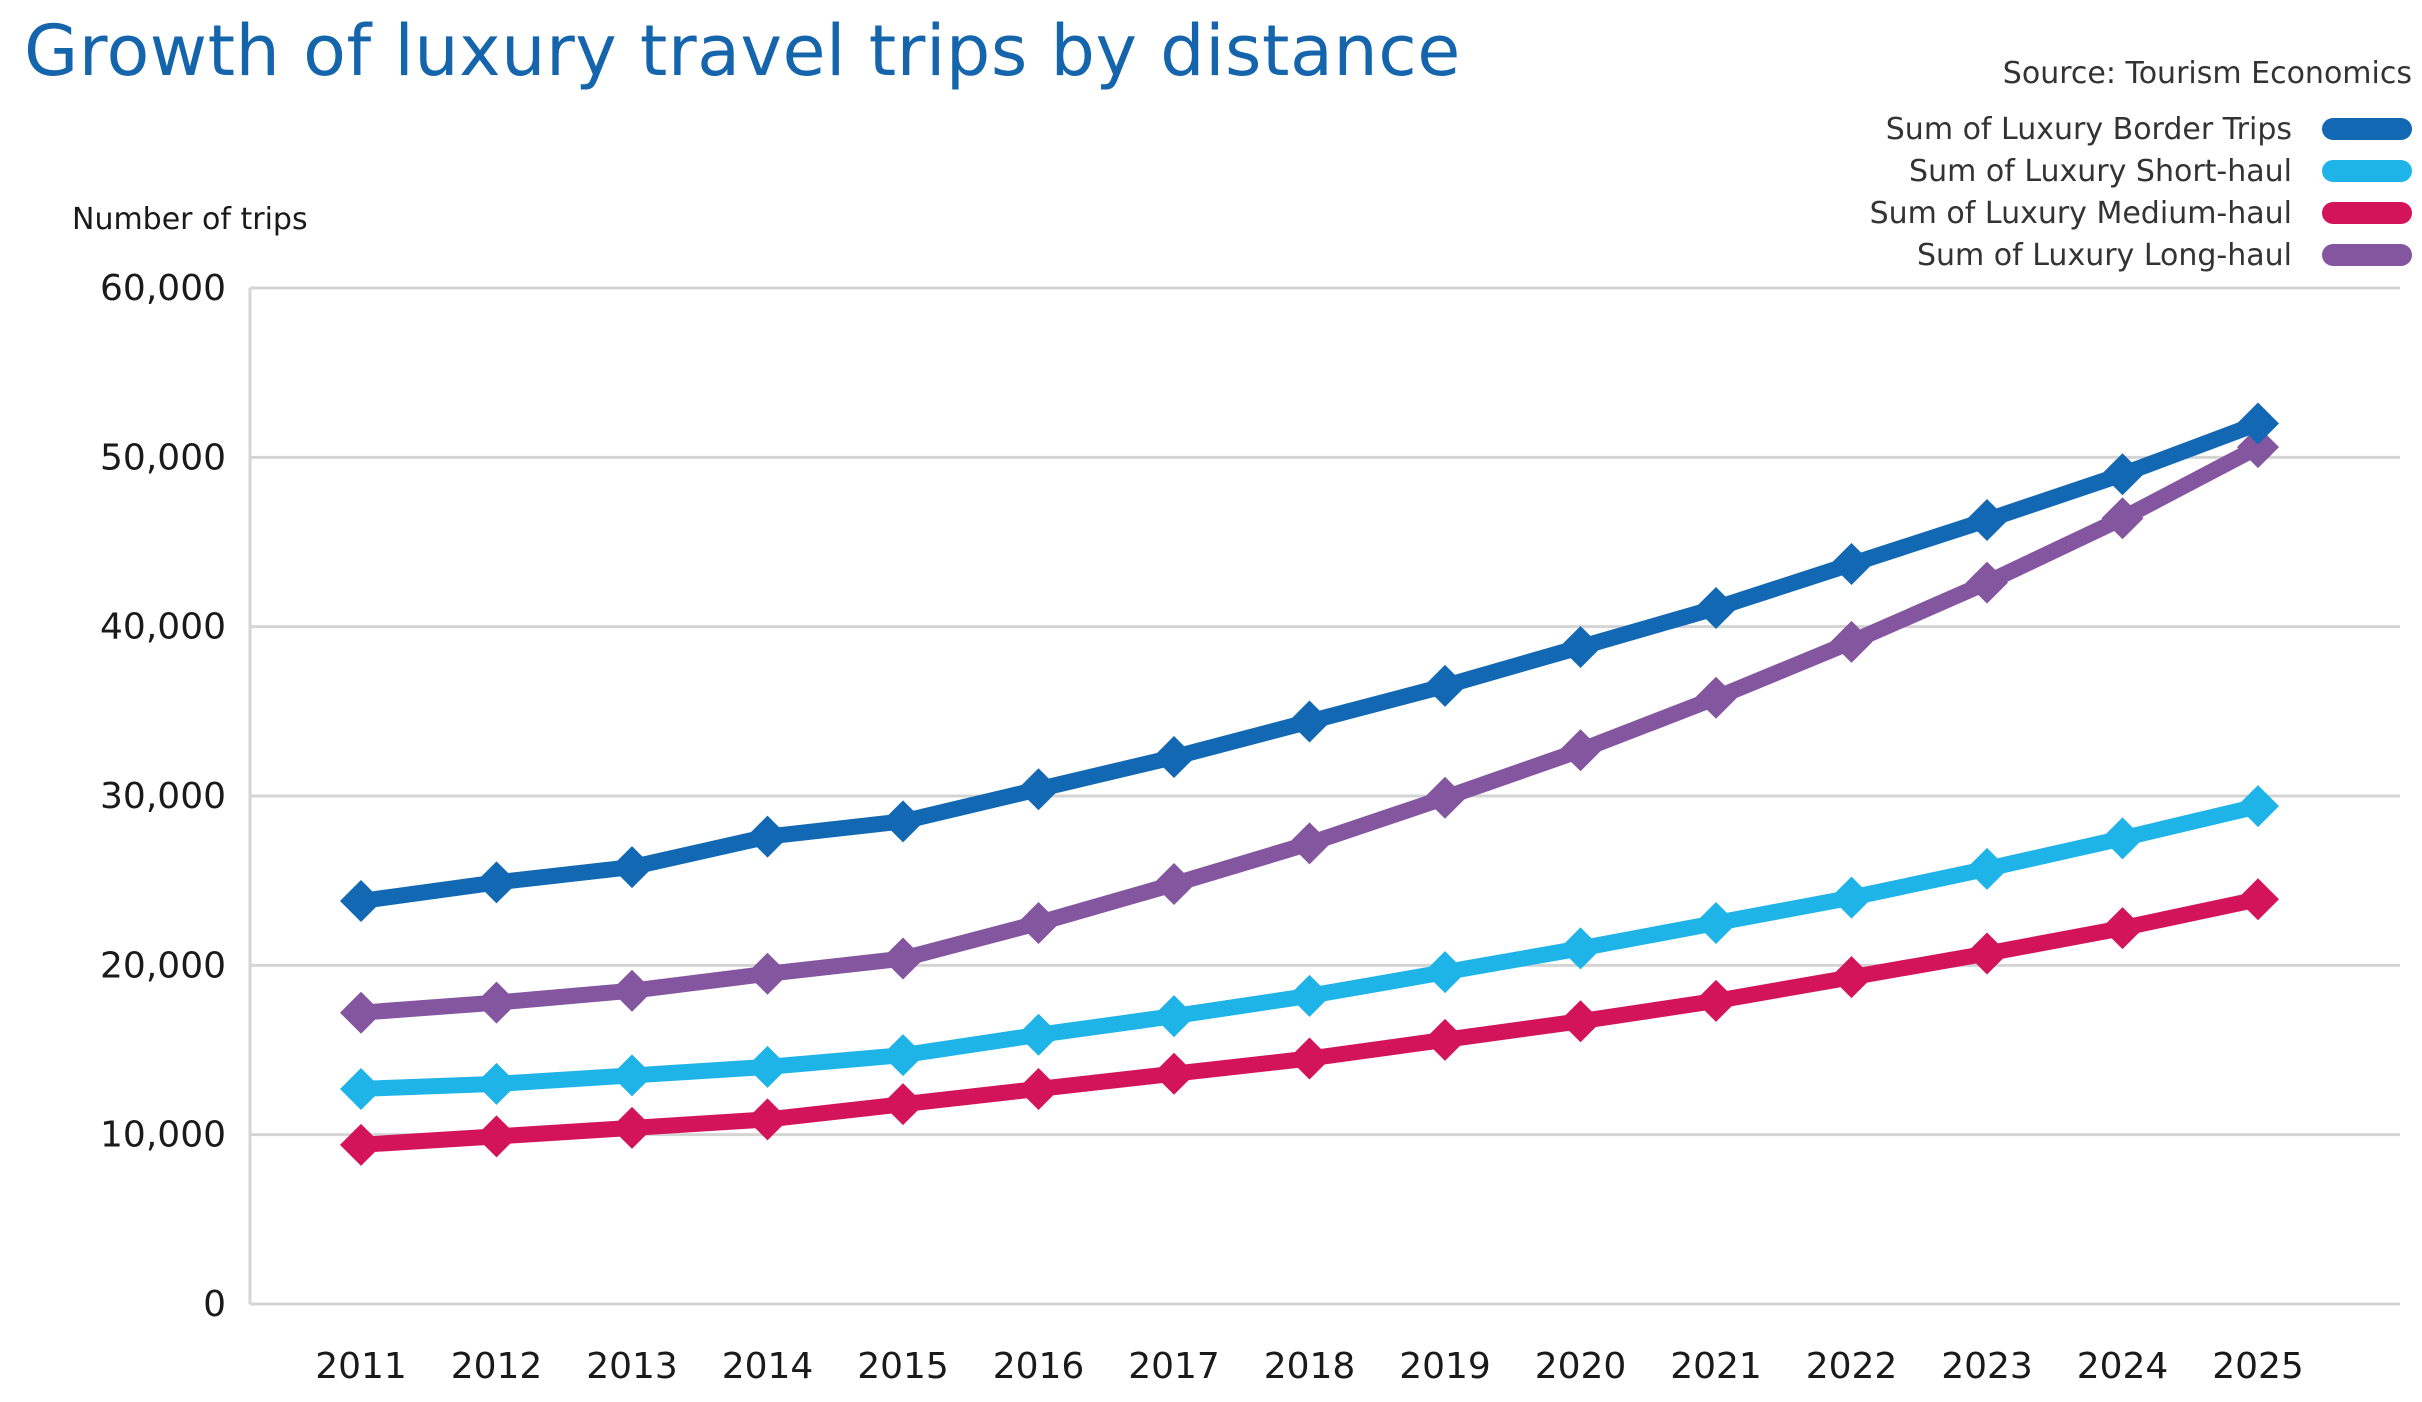 This screenshot has width=2422, height=1402. Describe the element at coordinates (163, 627) in the screenshot. I see `y-tick-label: 40,000` at that location.